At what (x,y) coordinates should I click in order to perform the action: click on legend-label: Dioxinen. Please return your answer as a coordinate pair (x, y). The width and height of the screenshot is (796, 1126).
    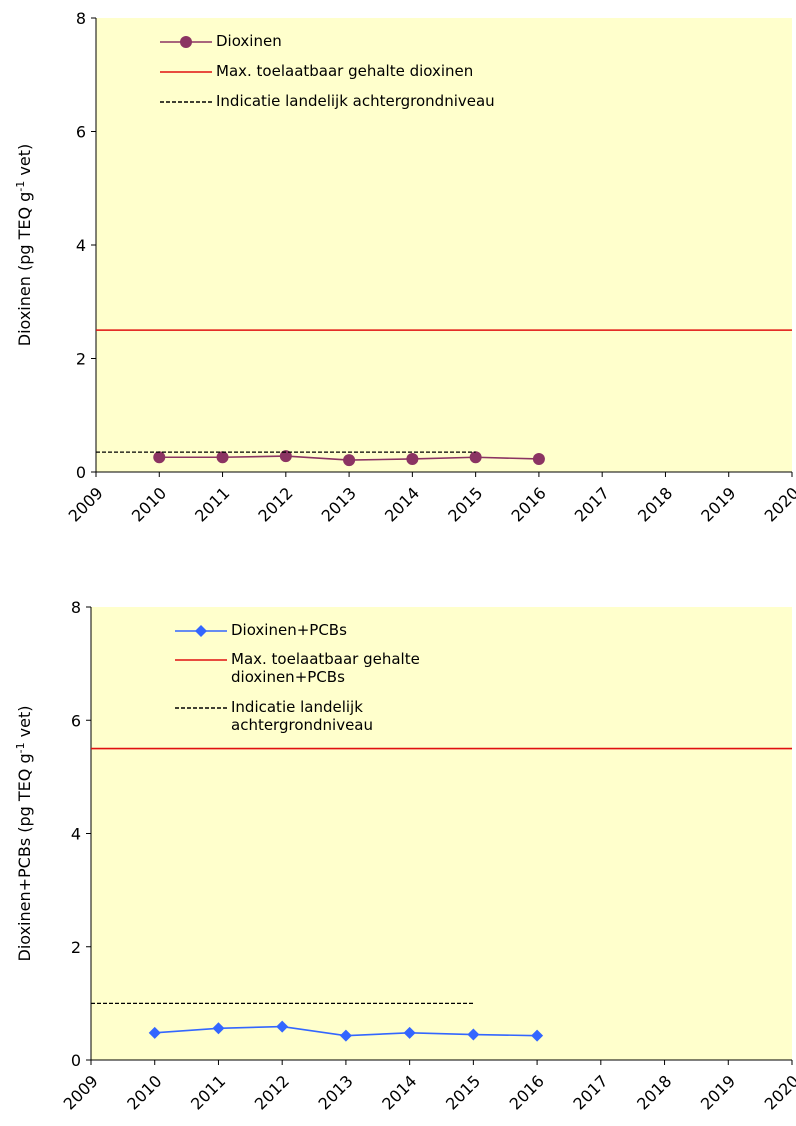
    Looking at the image, I should click on (249, 41).